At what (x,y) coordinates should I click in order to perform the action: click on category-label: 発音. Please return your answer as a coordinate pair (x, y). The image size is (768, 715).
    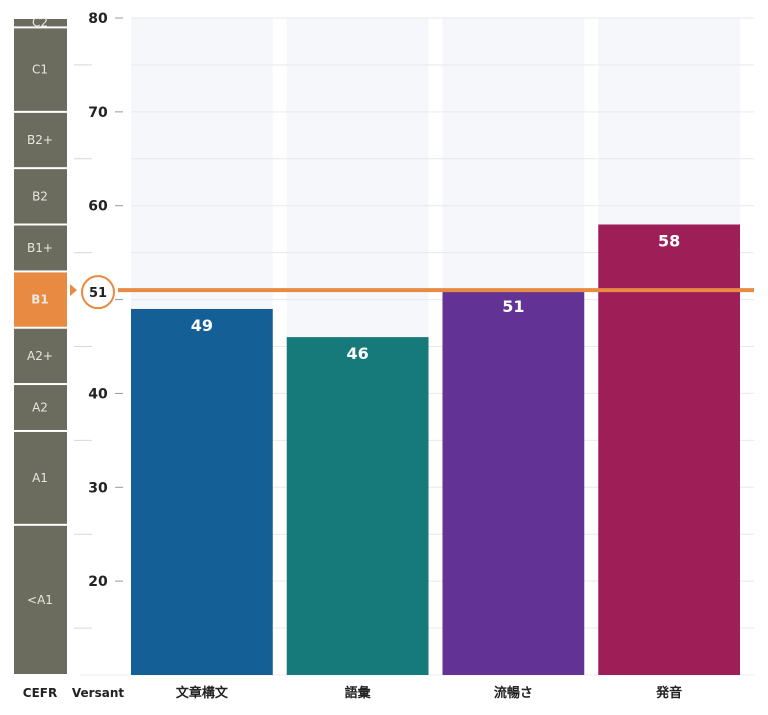
    Looking at the image, I should click on (668, 693).